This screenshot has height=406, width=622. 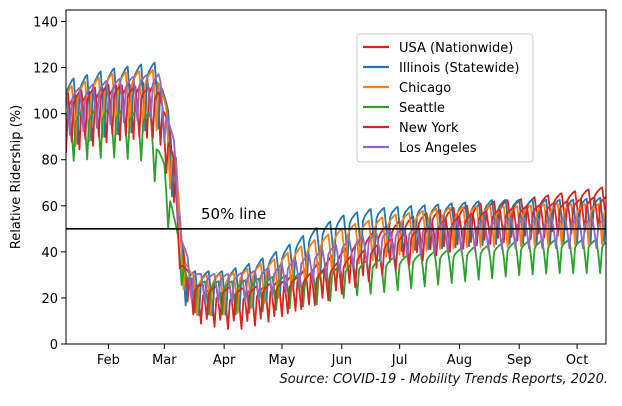 What do you see at coordinates (399, 360) in the screenshot?
I see `x-tick-label: Jul` at bounding box center [399, 360].